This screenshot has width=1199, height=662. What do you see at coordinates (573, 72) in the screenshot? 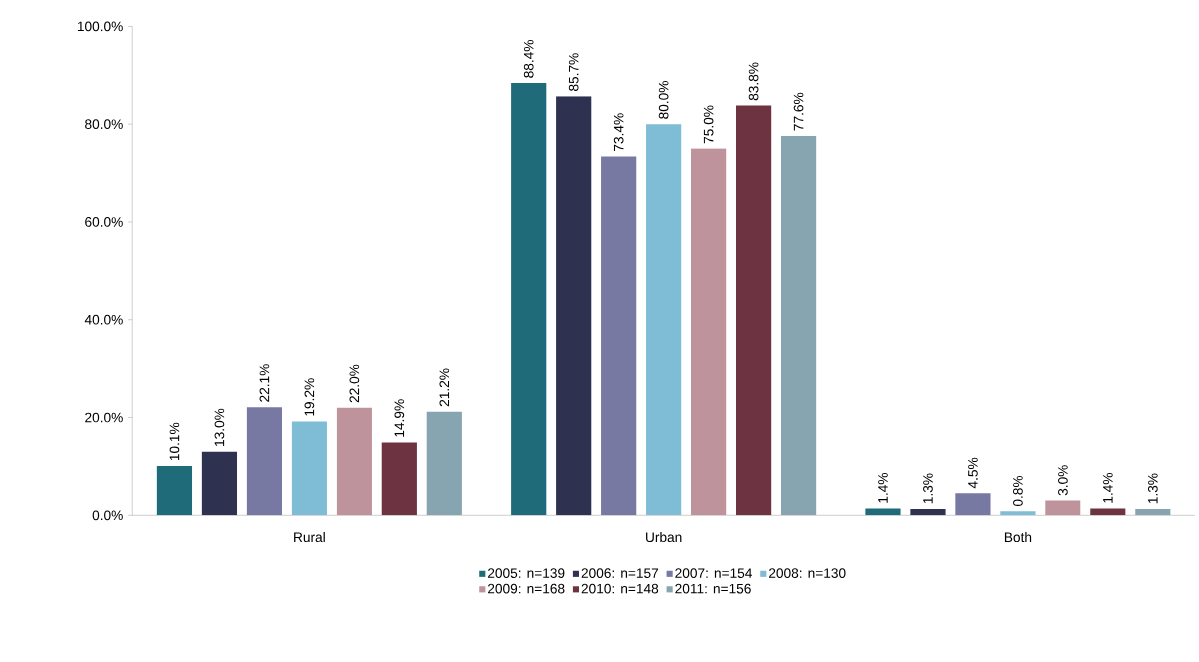
I see `data-label: 85.7%` at bounding box center [573, 72].